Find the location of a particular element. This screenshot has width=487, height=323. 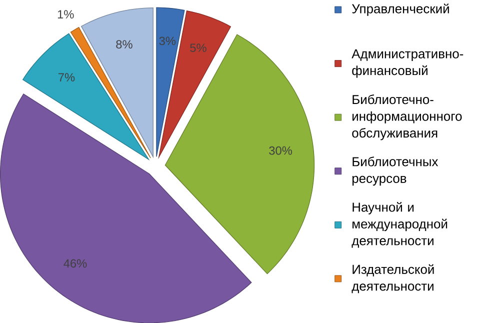

data-label: 8% is located at coordinates (124, 44).